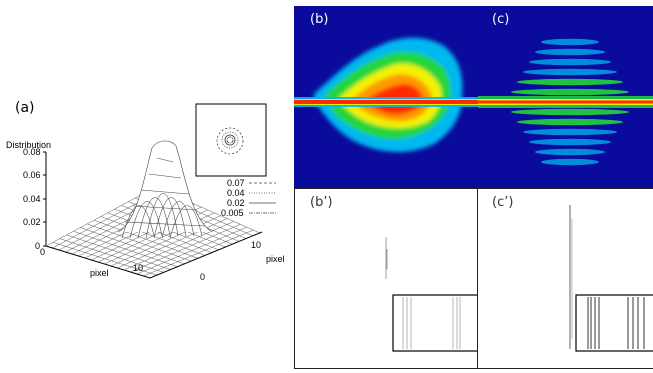 This screenshot has height=373, width=653. What do you see at coordinates (154, 255) in the screenshot?
I see `base-frame` at bounding box center [154, 255].